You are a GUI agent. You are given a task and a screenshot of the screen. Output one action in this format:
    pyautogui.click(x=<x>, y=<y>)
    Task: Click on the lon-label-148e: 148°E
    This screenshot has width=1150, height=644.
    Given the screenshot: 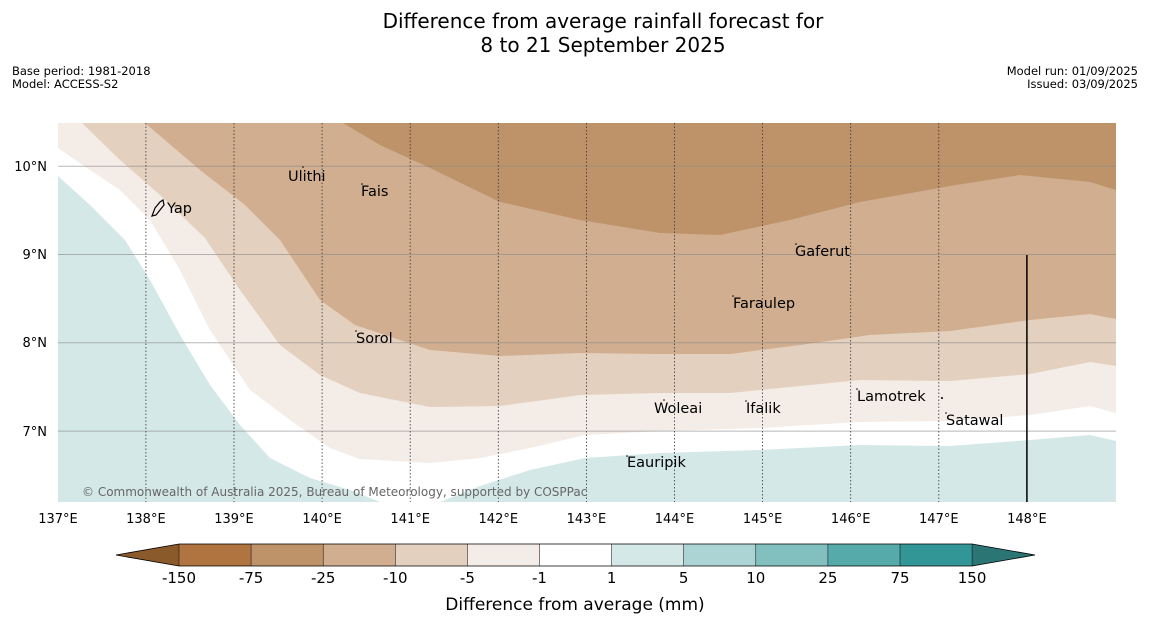 What is the action you would take?
    pyautogui.click(x=1027, y=519)
    